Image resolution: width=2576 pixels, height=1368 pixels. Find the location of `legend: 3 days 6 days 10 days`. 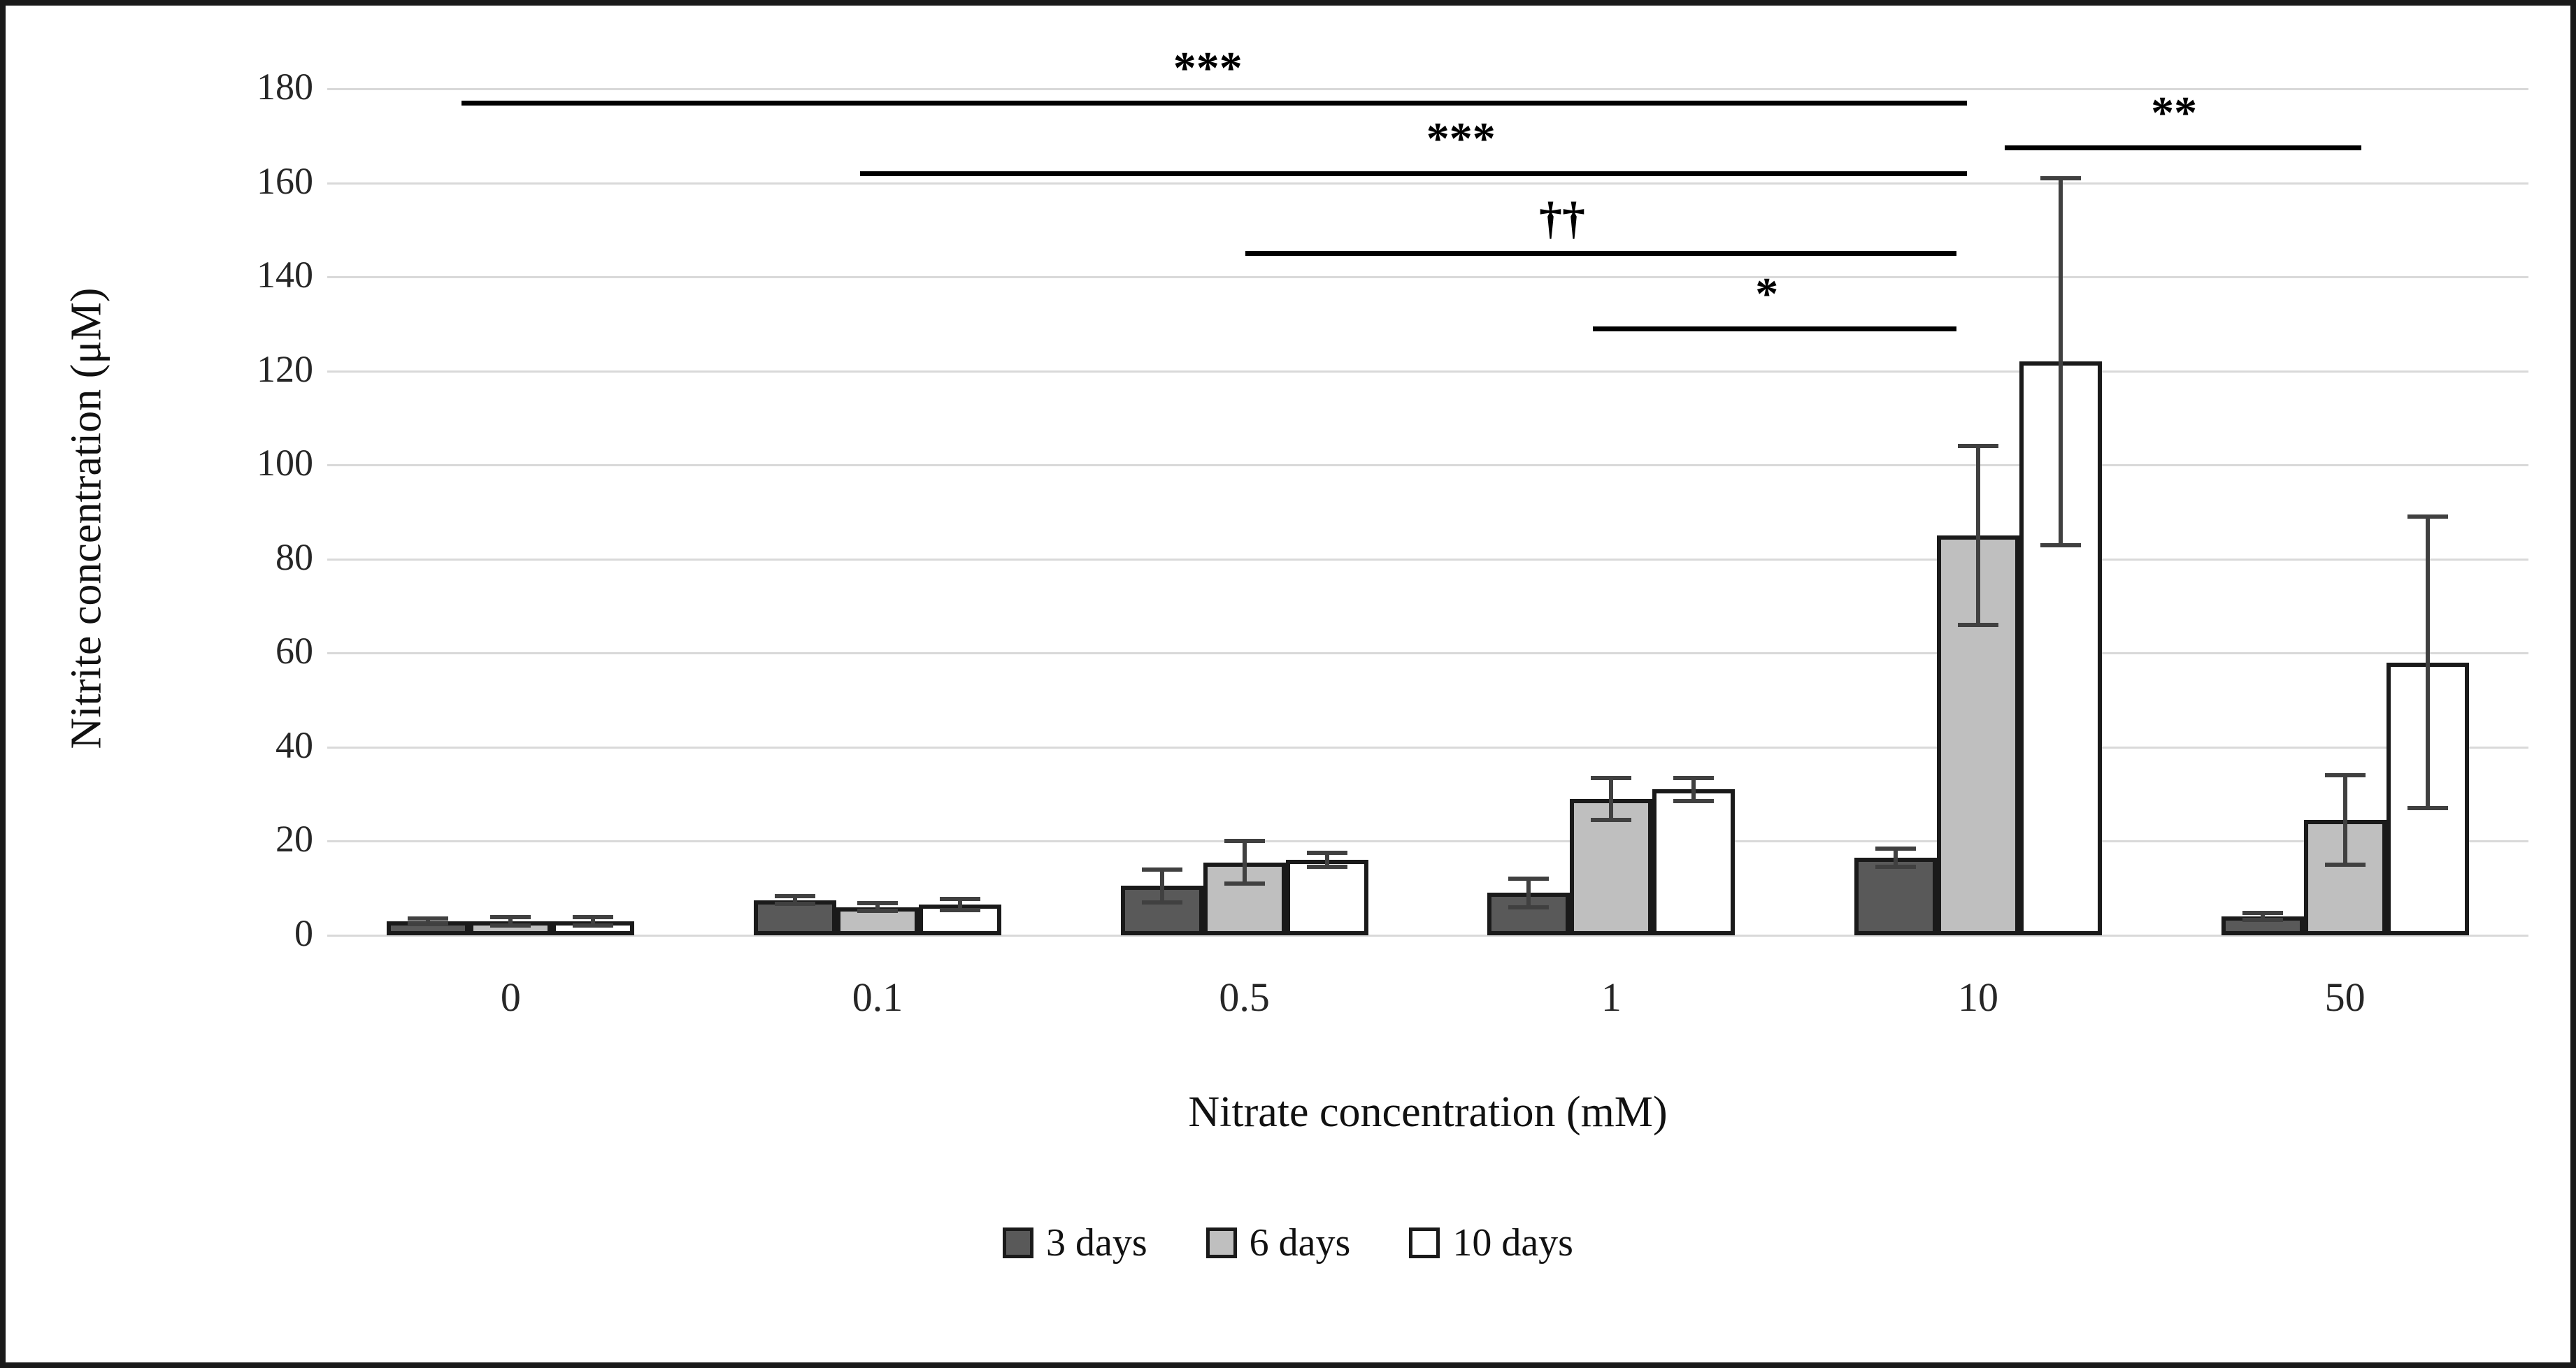

legend: 3 days 6 days 10 days is located at coordinates (1288, 1243).